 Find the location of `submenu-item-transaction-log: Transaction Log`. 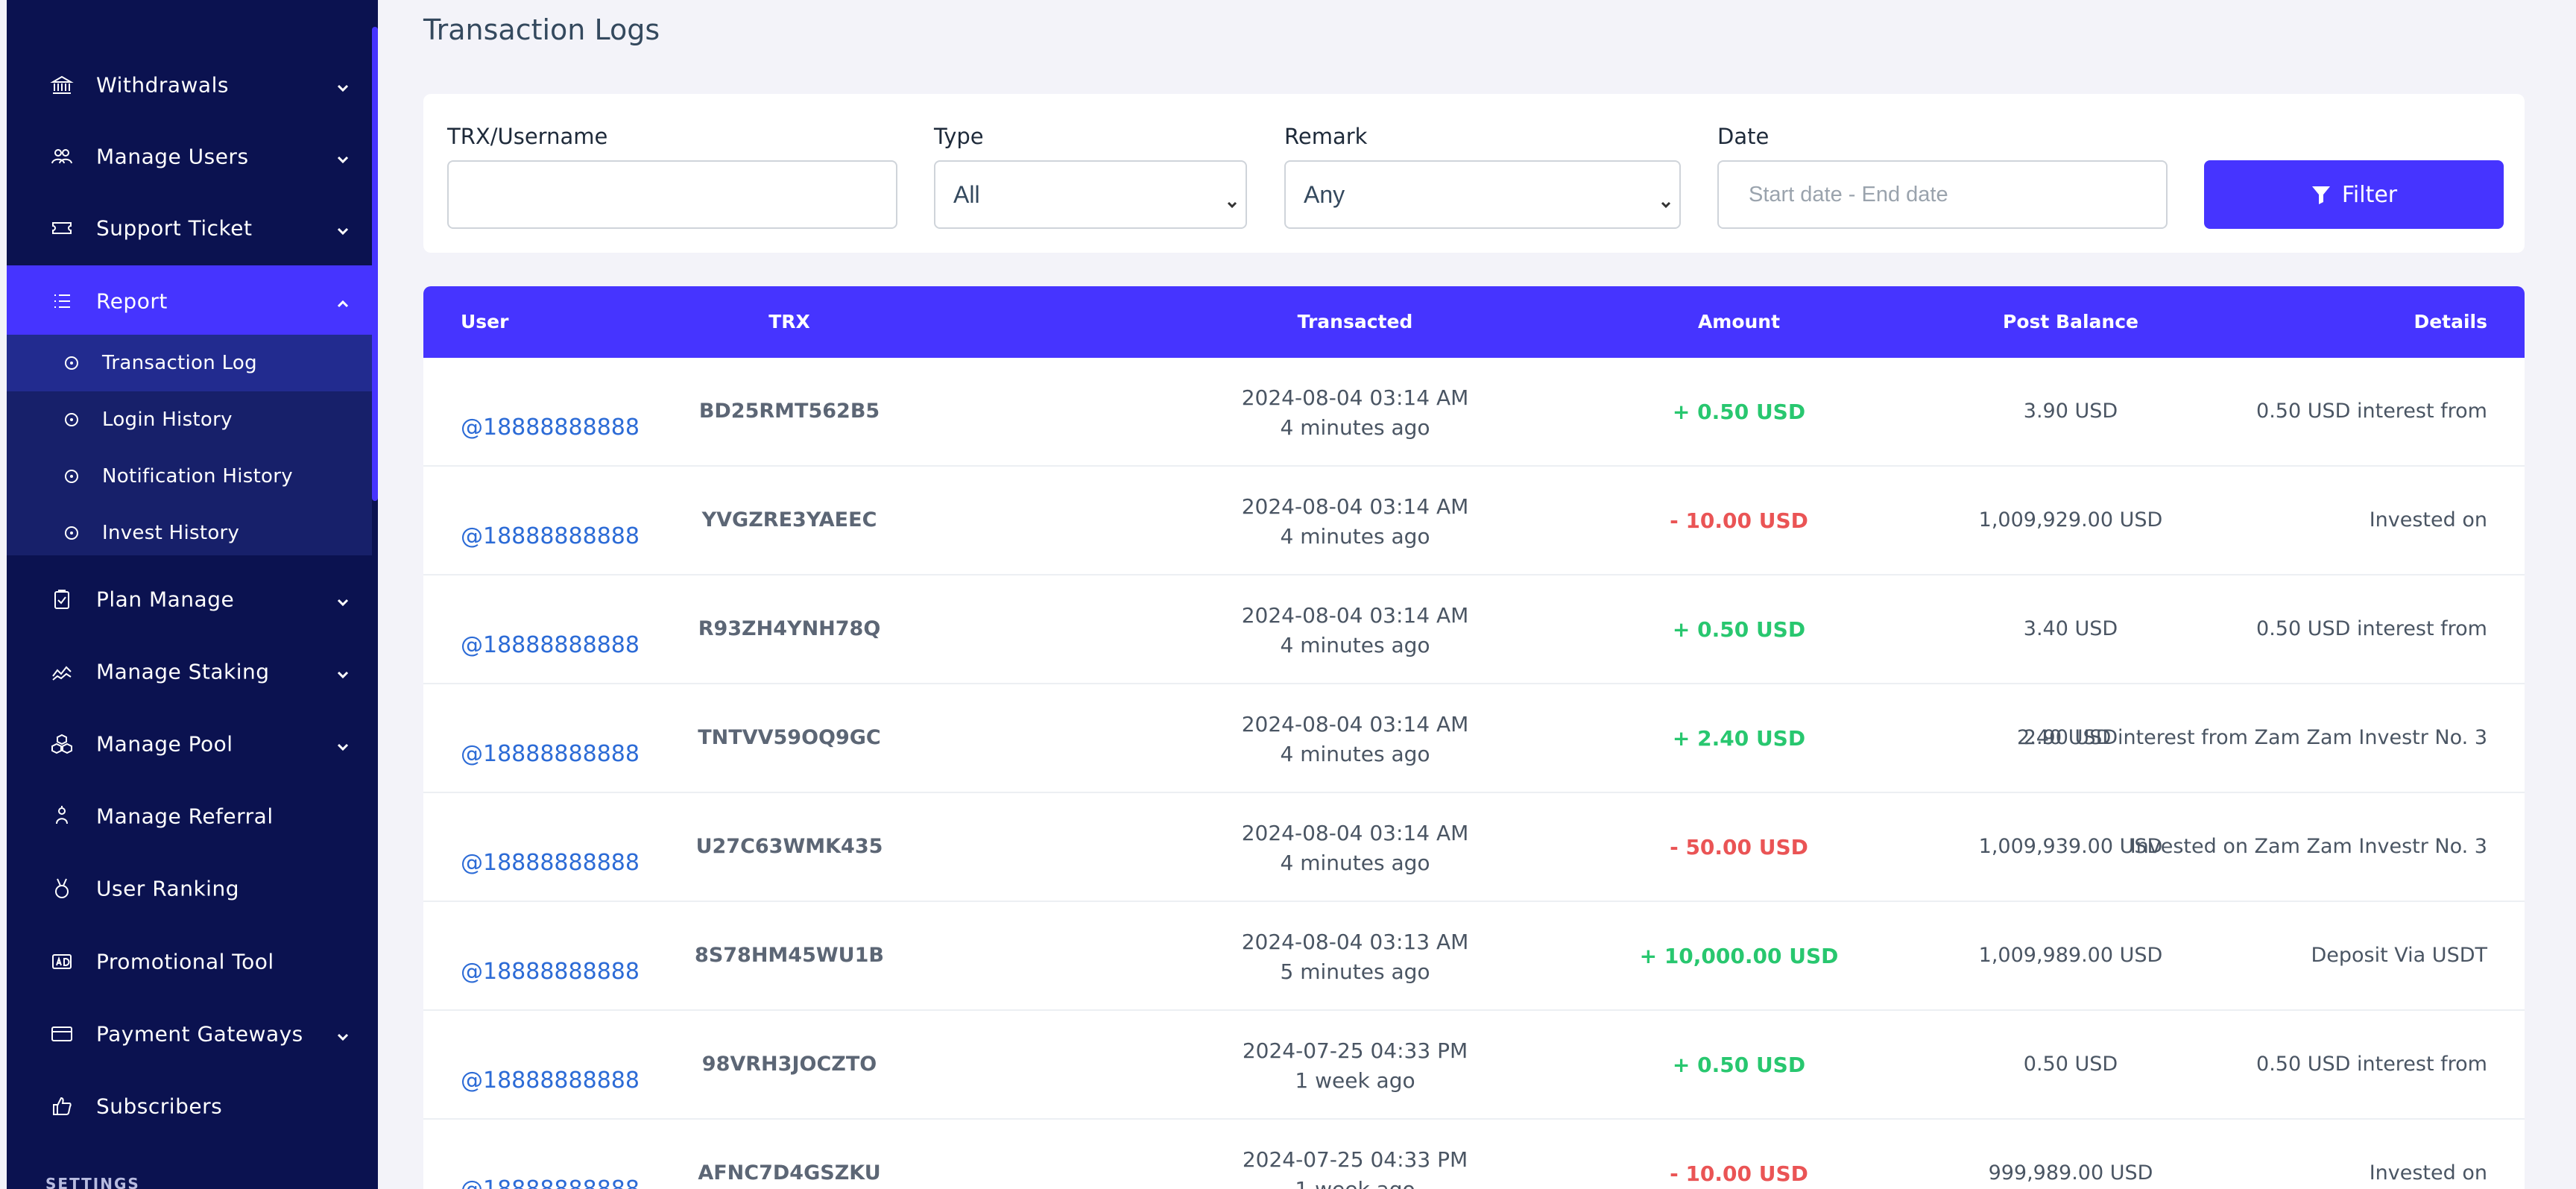

submenu-item-transaction-log: Transaction Log is located at coordinates (189, 363).